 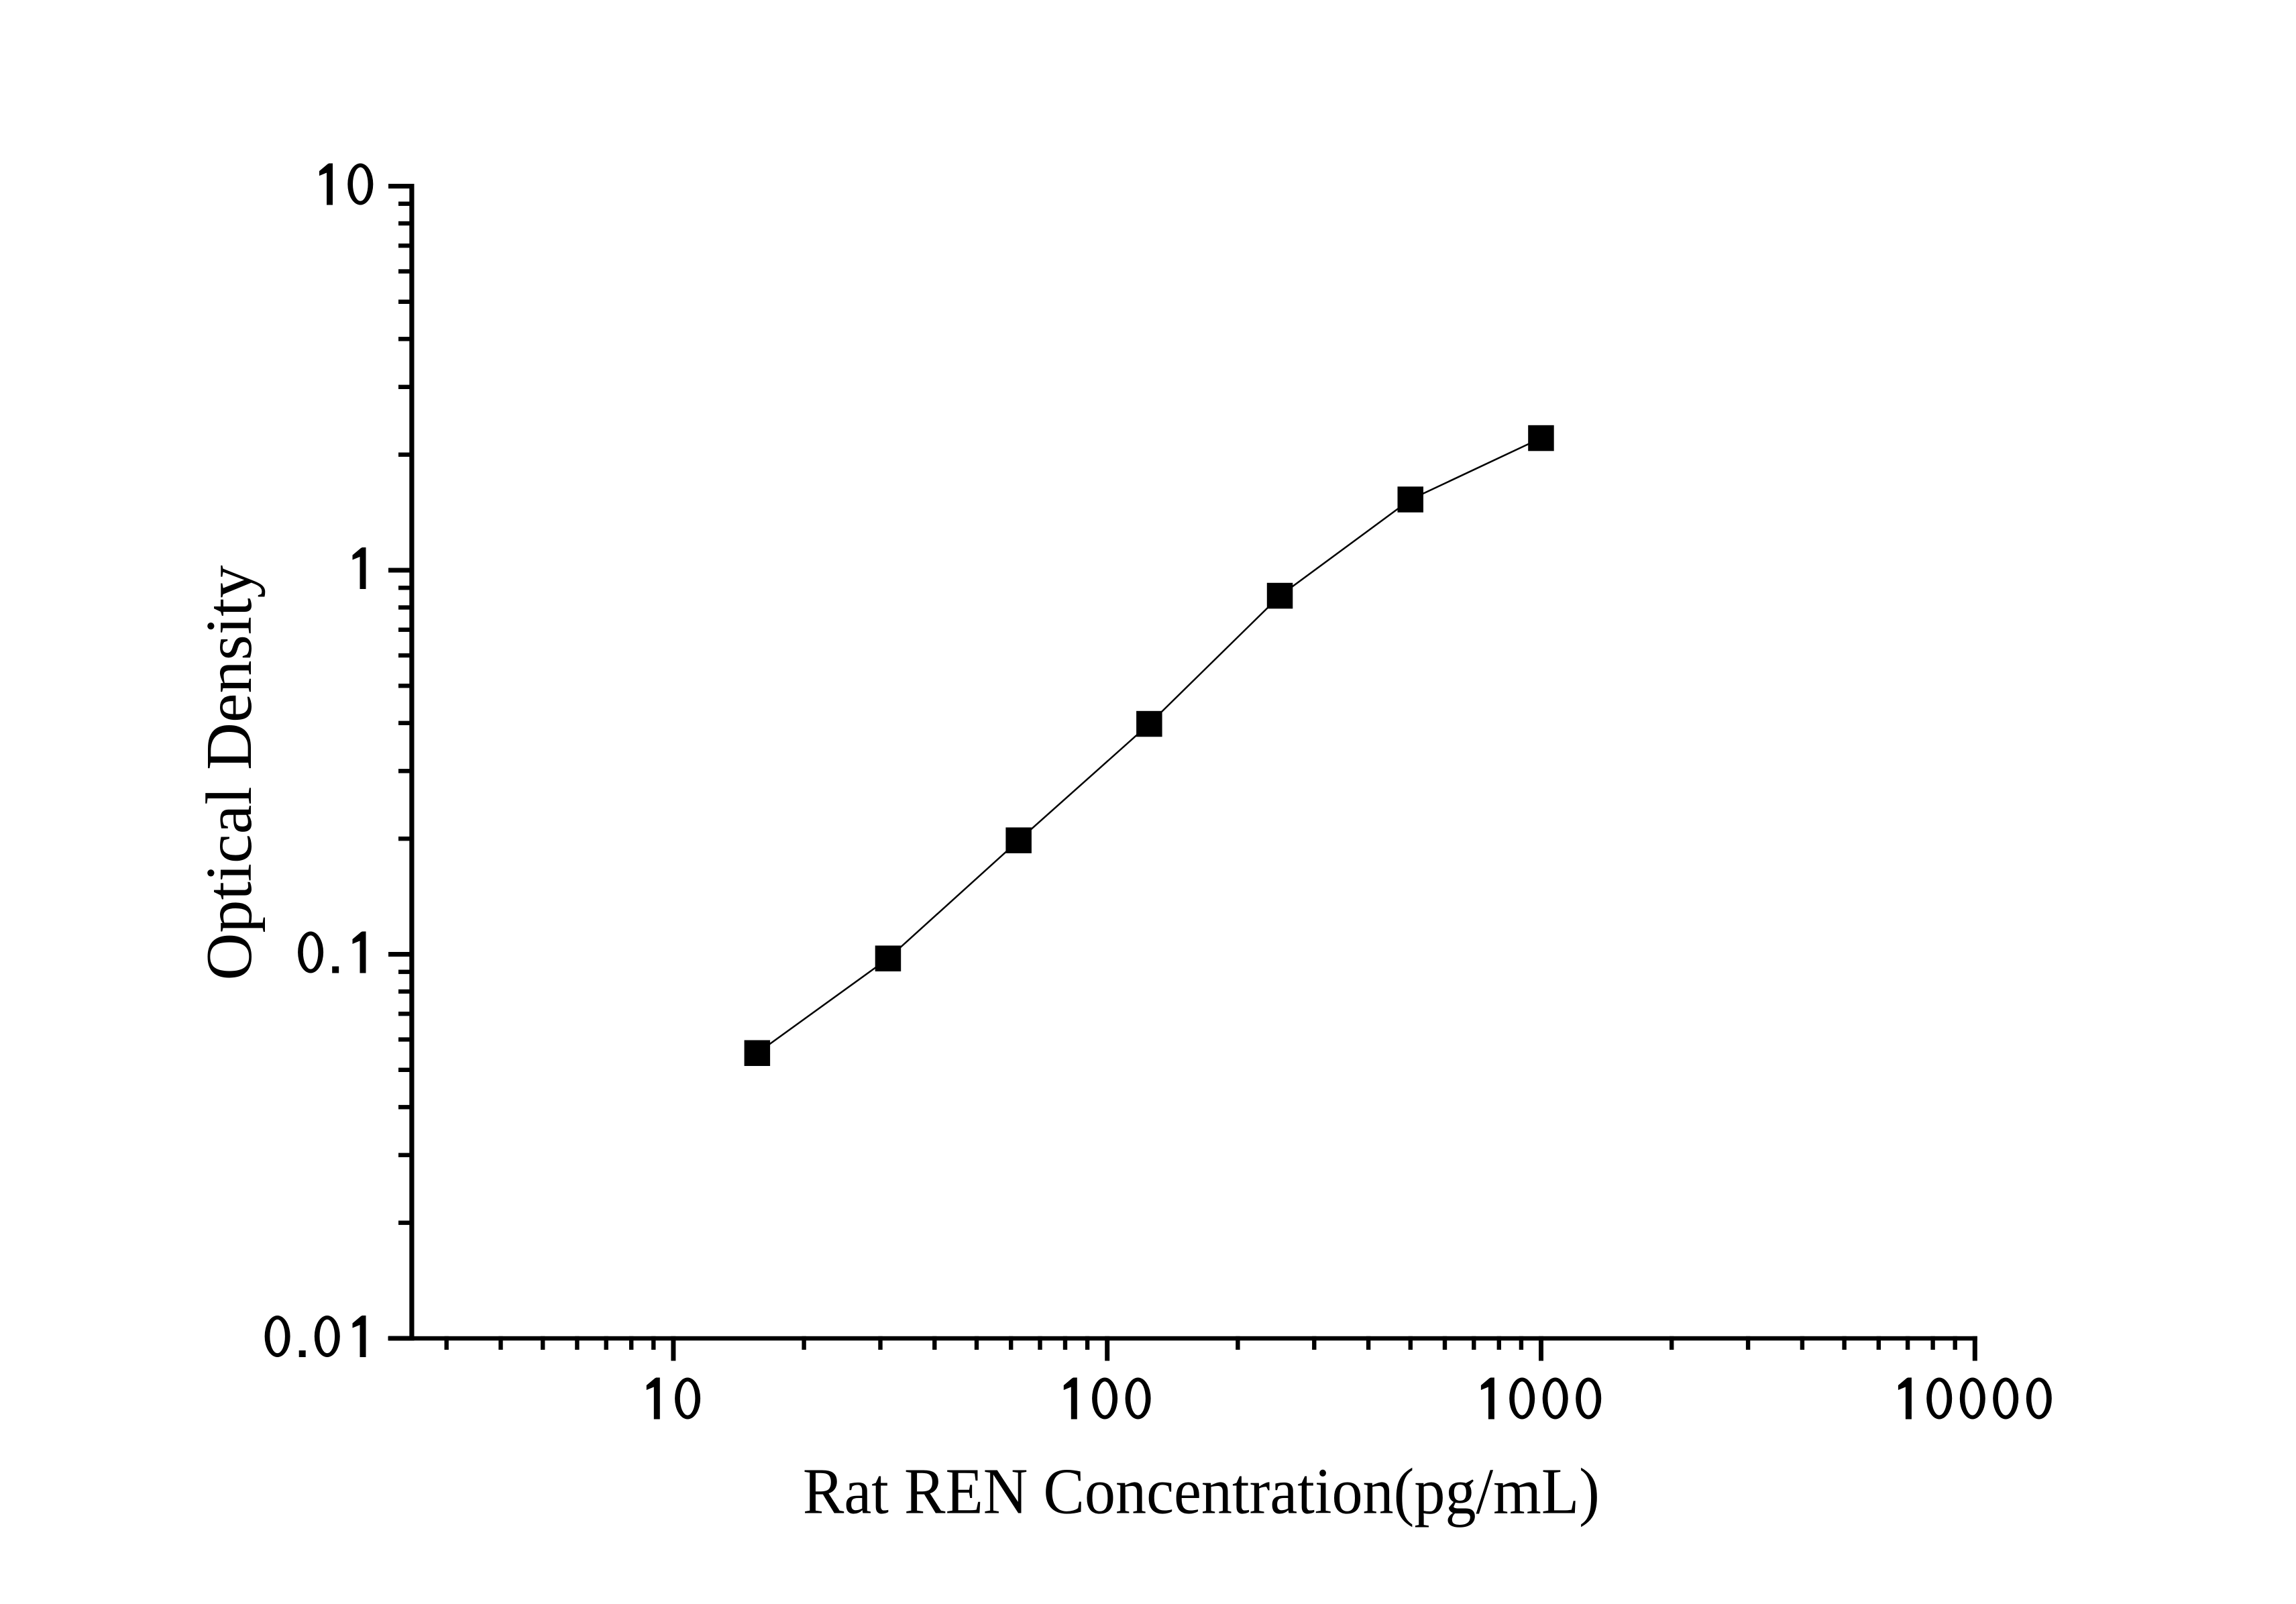 I want to click on svg-text: Optical Density, so click(x=230, y=773).